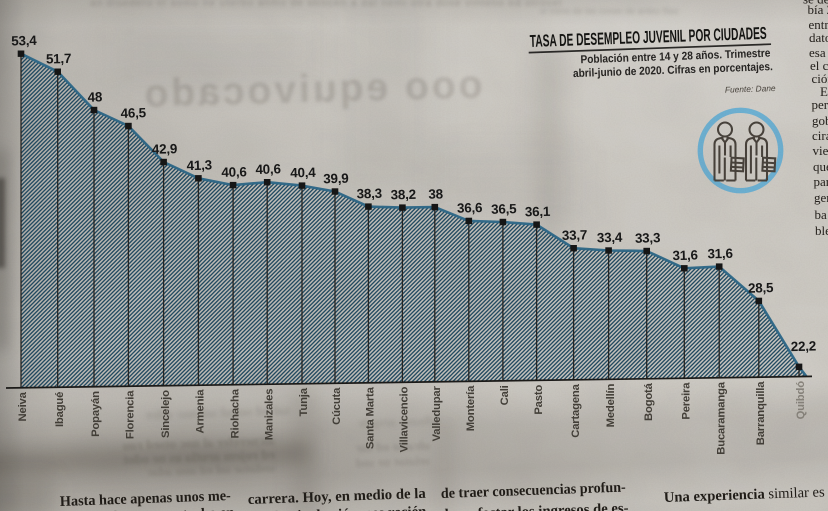  What do you see at coordinates (437, 414) in the screenshot?
I see `svg-text: Valledupar` at bounding box center [437, 414].